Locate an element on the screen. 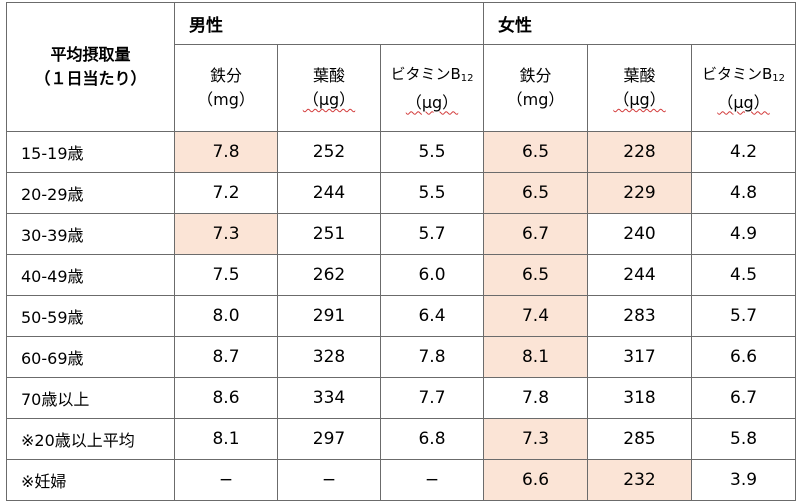  group-header-male: 男性 is located at coordinates (329, 23).